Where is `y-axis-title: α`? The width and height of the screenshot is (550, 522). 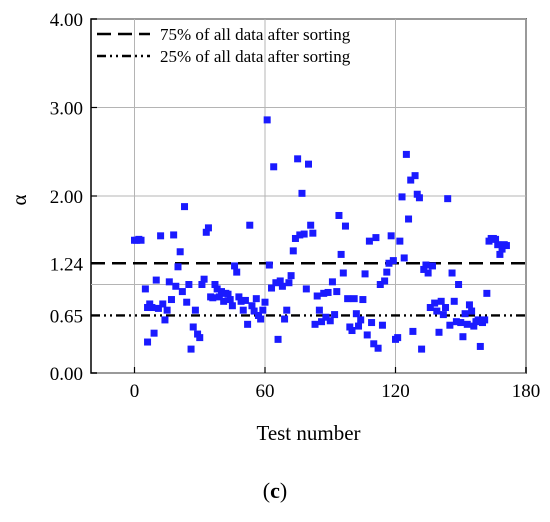 y-axis-title: α is located at coordinates (19, 199).